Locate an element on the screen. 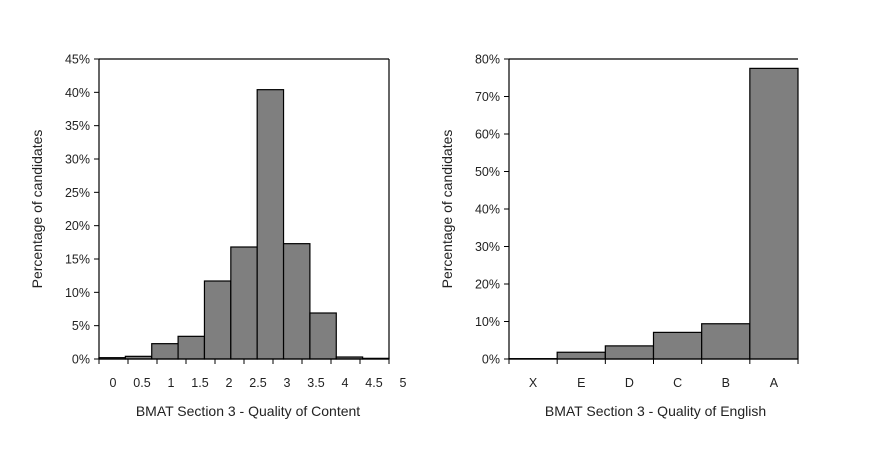 This screenshot has width=882, height=472. bar-A is located at coordinates (774, 213).